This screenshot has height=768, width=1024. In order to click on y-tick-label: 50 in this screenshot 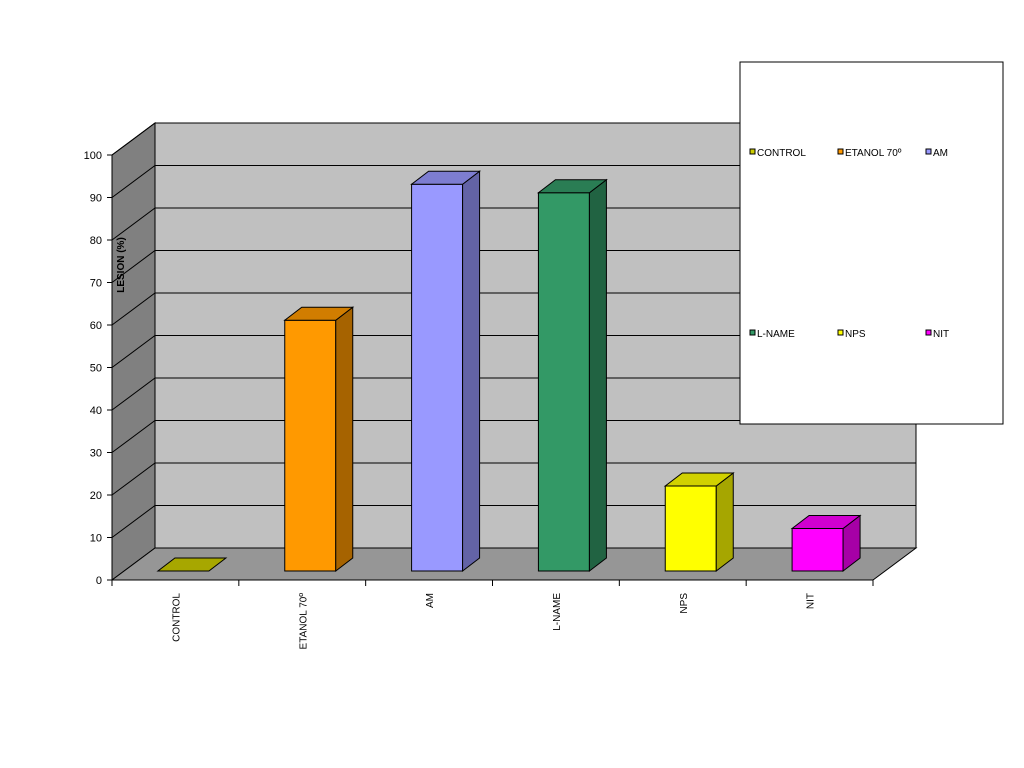, I will do `click(96, 369)`.